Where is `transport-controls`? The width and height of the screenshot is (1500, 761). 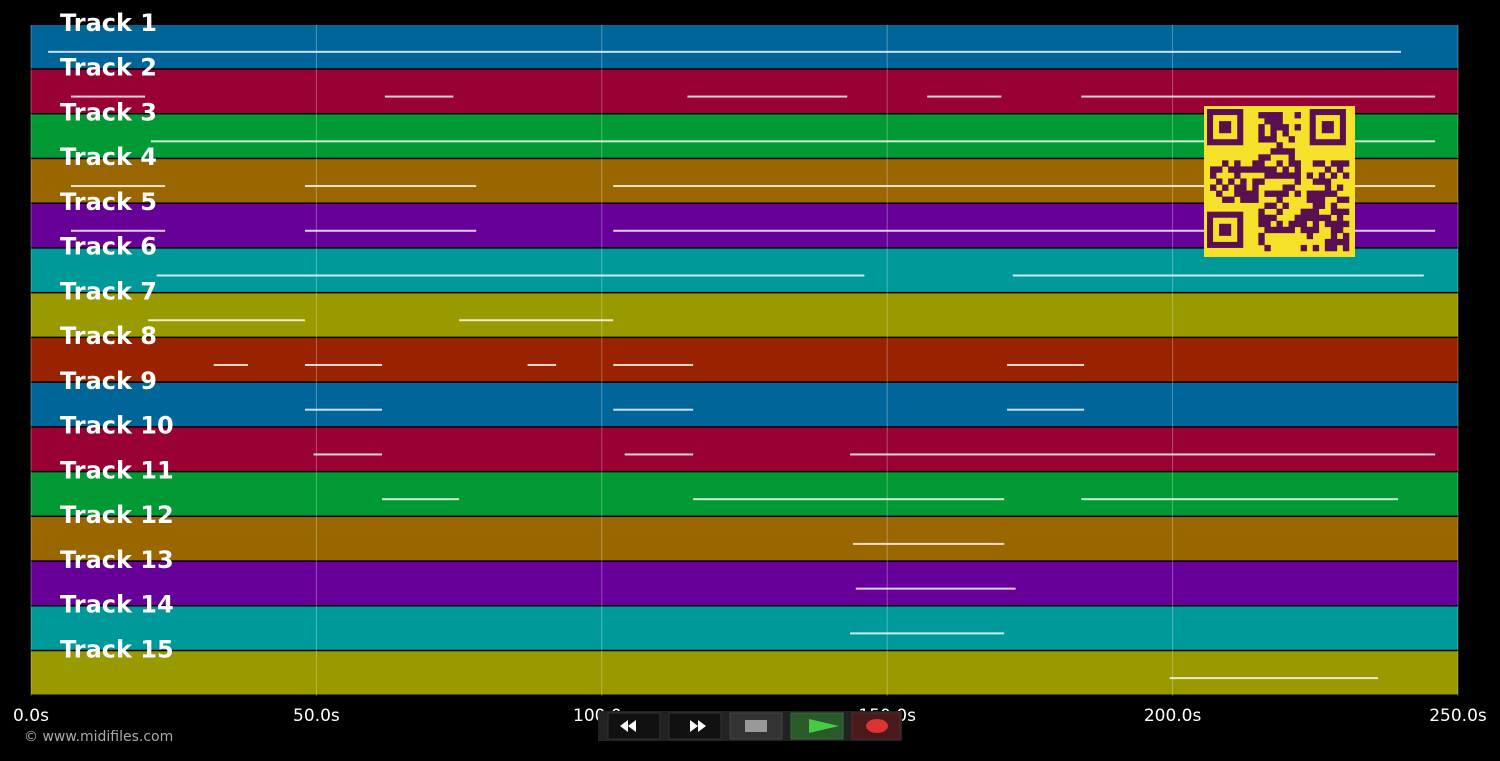 transport-controls is located at coordinates (750, 726).